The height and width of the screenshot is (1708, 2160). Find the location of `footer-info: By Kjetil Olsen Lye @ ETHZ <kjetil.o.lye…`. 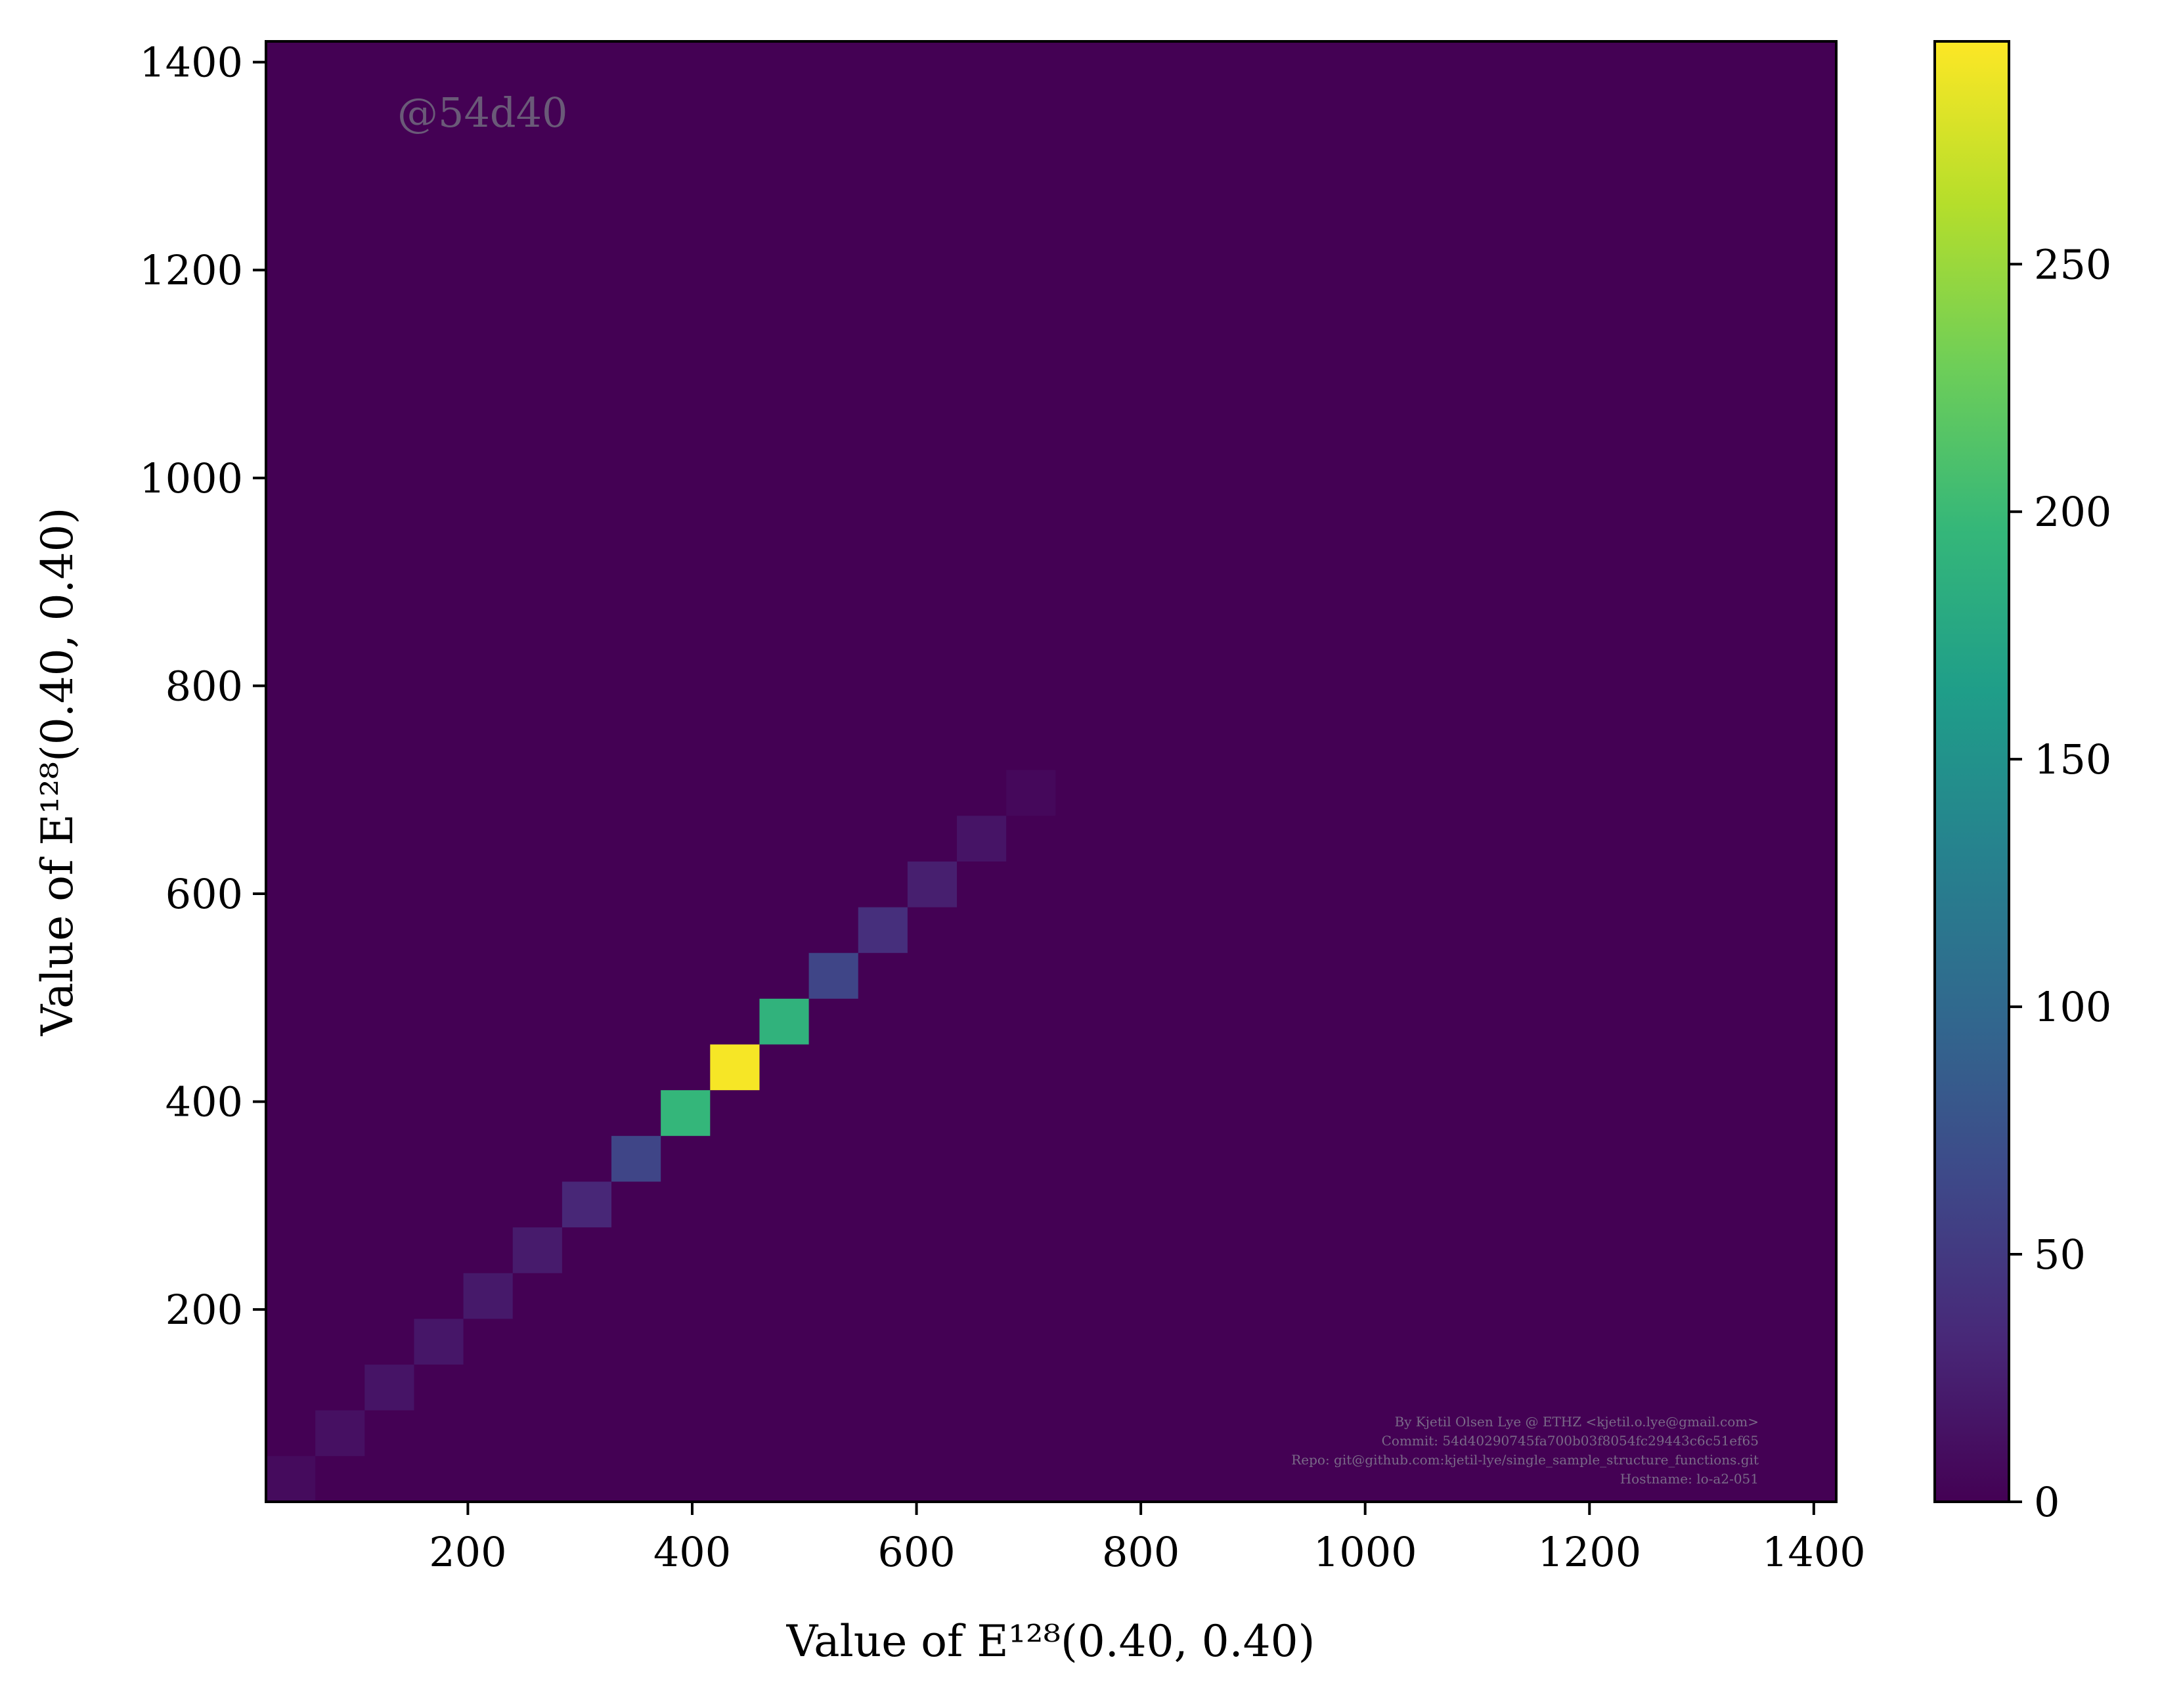

footer-info: By Kjetil Olsen Lye @ ETHZ <kjetil.o.lye… is located at coordinates (1525, 1451).